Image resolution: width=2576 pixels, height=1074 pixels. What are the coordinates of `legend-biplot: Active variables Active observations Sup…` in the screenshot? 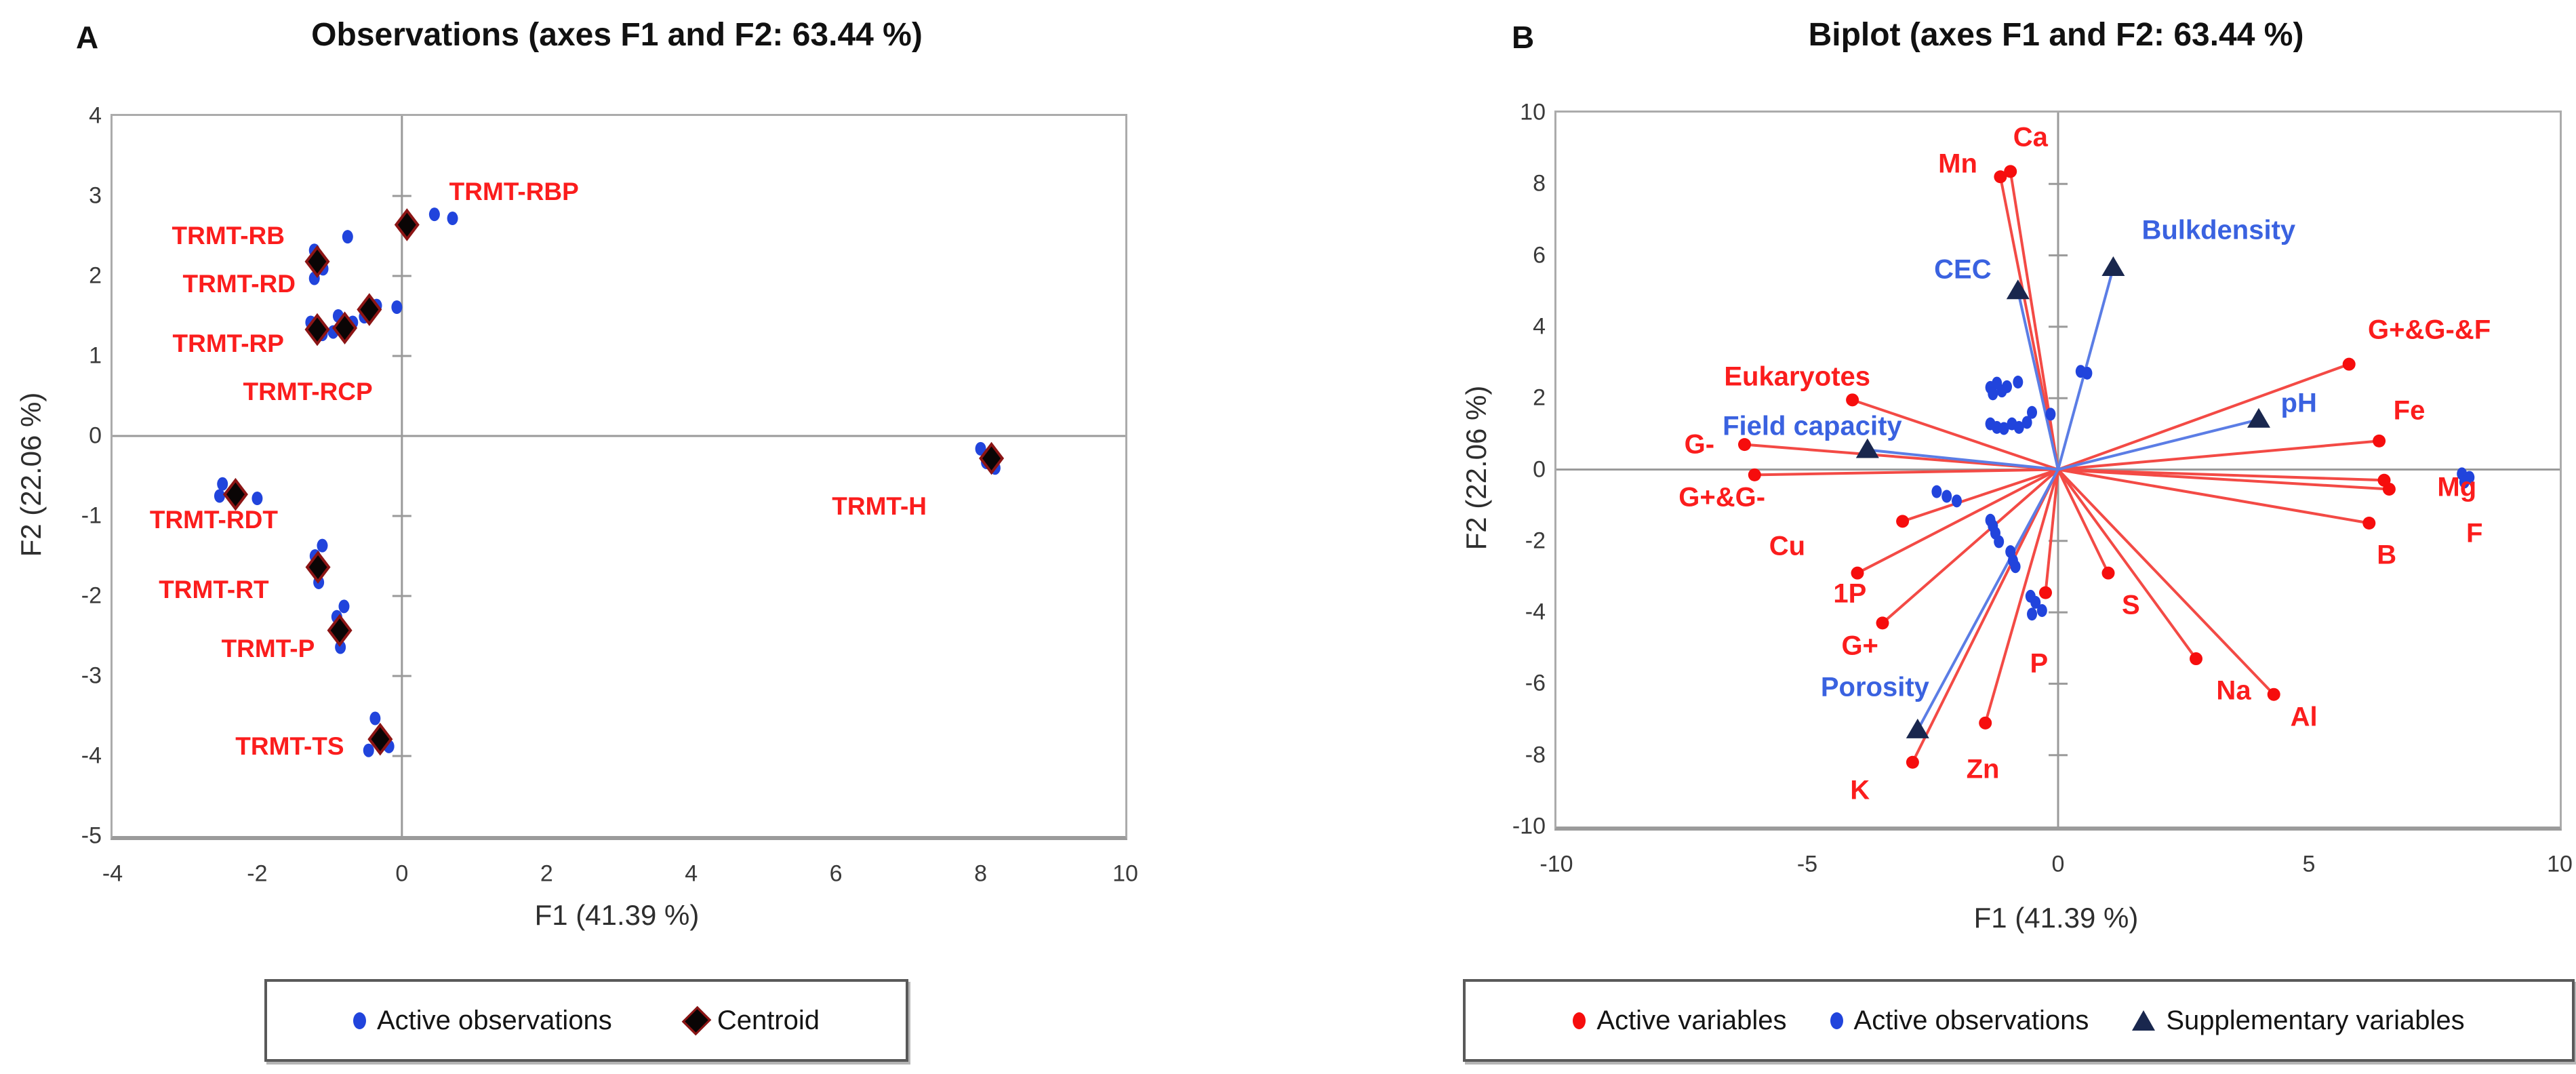 It's located at (2019, 1020).